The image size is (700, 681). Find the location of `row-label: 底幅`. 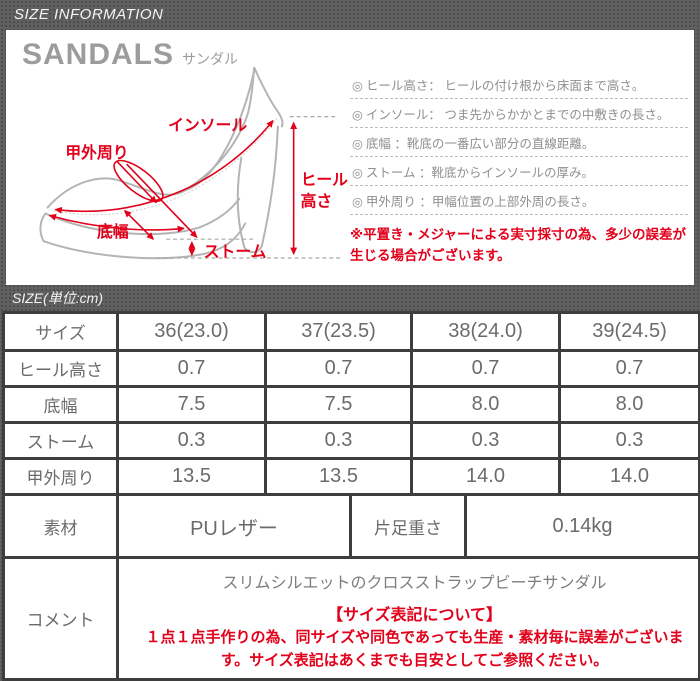

row-label: 底幅 is located at coordinates (60, 404).